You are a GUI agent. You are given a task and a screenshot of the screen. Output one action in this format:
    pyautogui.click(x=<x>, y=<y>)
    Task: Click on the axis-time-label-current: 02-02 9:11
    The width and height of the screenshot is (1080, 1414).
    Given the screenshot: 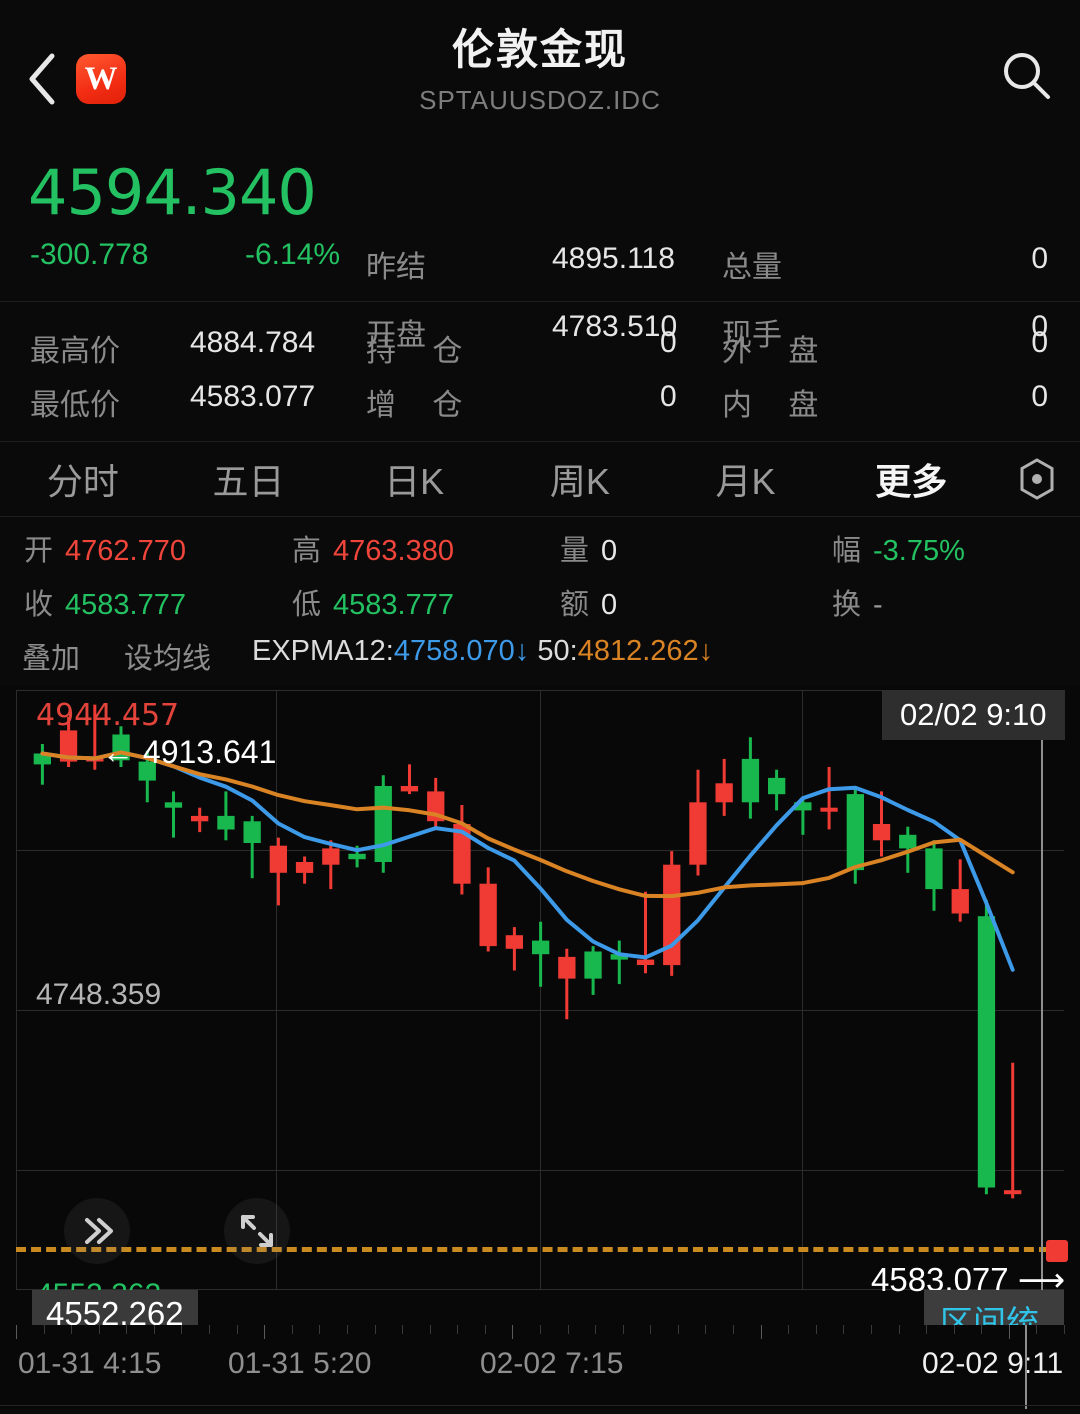 What is the action you would take?
    pyautogui.click(x=993, y=1363)
    